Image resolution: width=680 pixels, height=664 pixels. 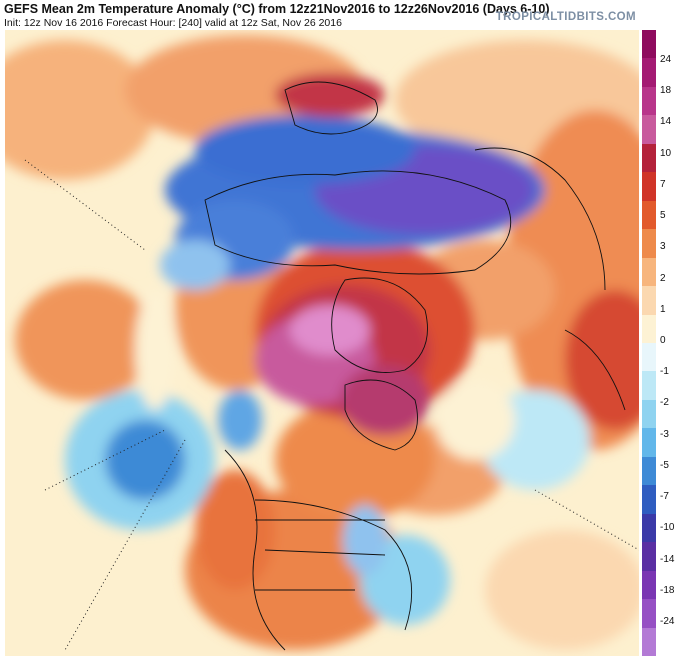 I want to click on colorbar-label: 18, so click(x=666, y=91).